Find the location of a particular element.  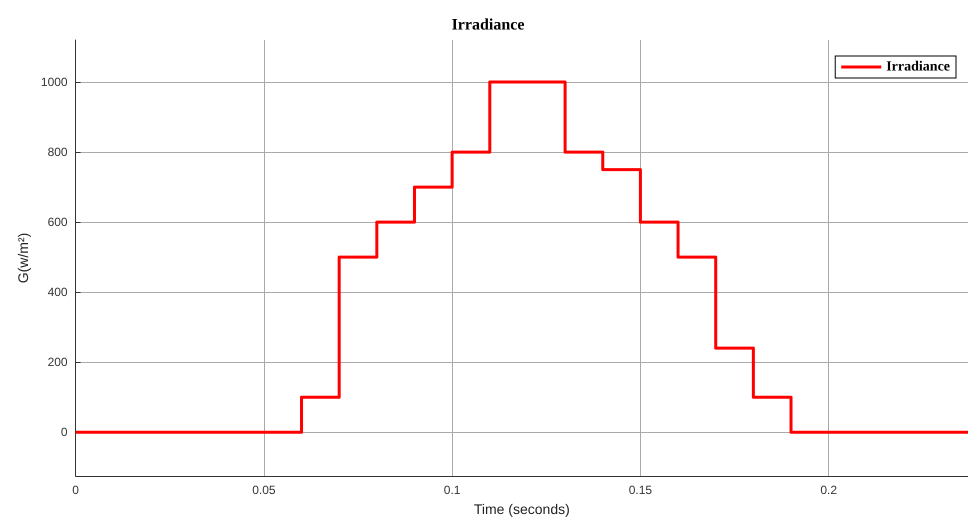

chart-title: Irradiance is located at coordinates (488, 25).